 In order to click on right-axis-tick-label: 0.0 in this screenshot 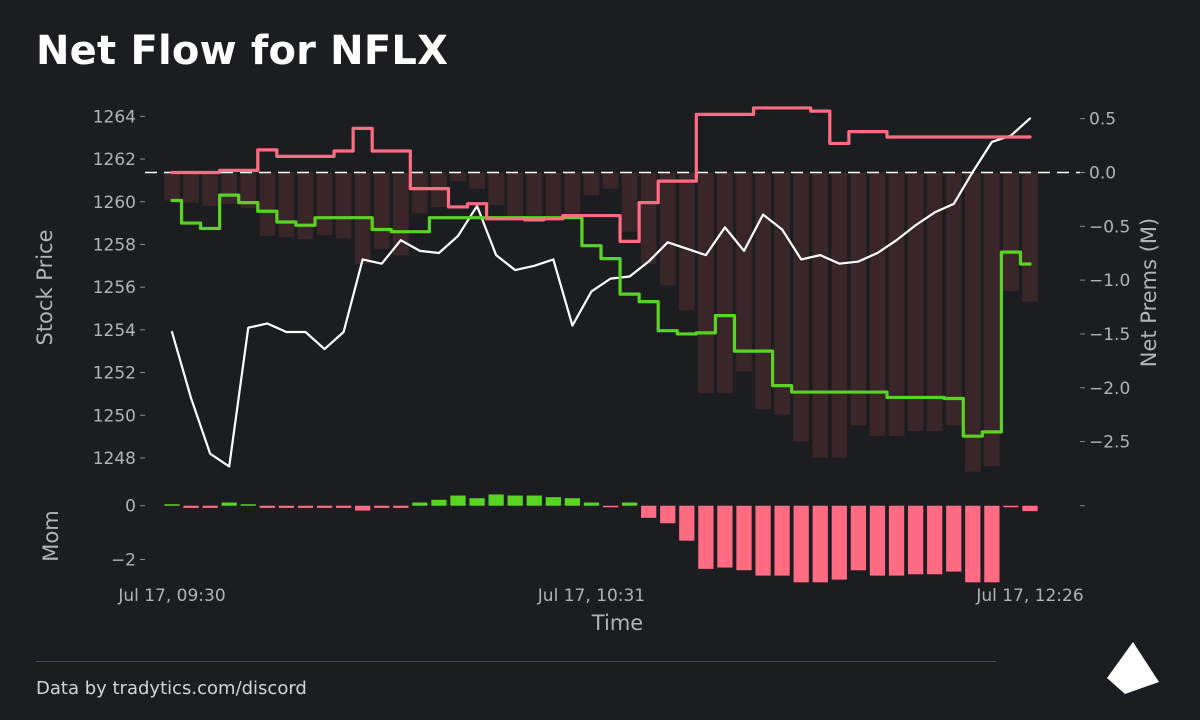, I will do `click(1102, 173)`.